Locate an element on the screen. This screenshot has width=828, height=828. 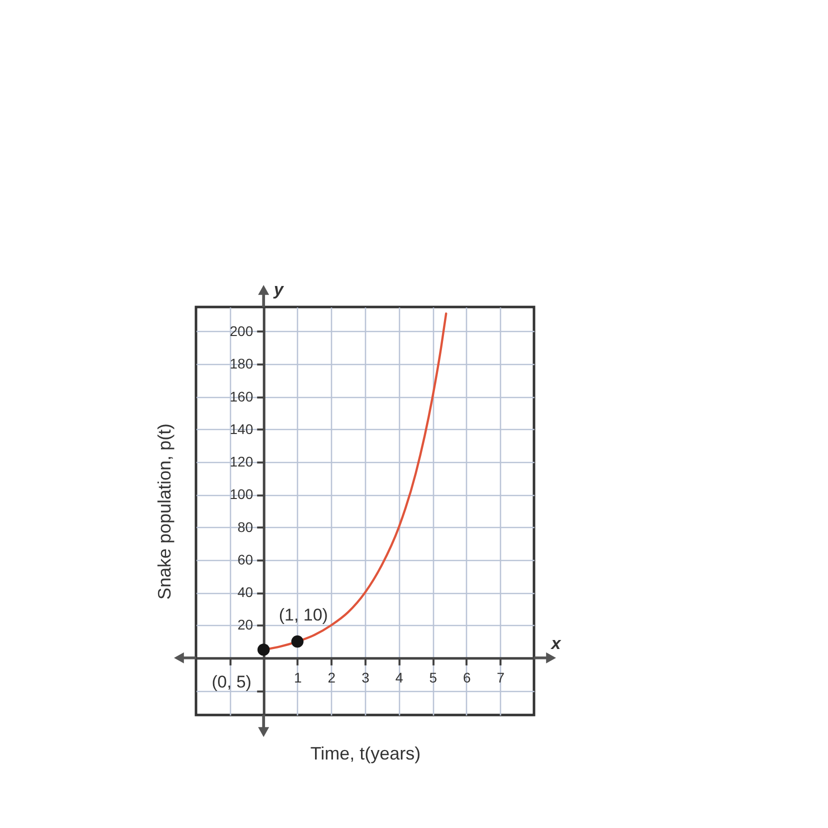
x-tick-label: 3 is located at coordinates (366, 677).